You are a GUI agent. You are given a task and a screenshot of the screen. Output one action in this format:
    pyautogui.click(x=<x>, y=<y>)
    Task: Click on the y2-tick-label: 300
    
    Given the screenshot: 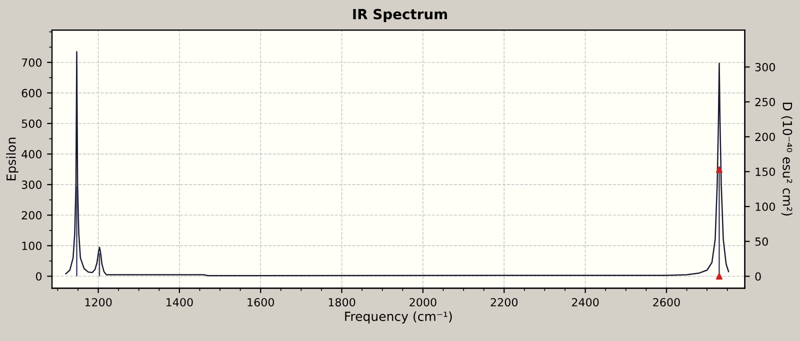 What is the action you would take?
    pyautogui.click(x=765, y=67)
    